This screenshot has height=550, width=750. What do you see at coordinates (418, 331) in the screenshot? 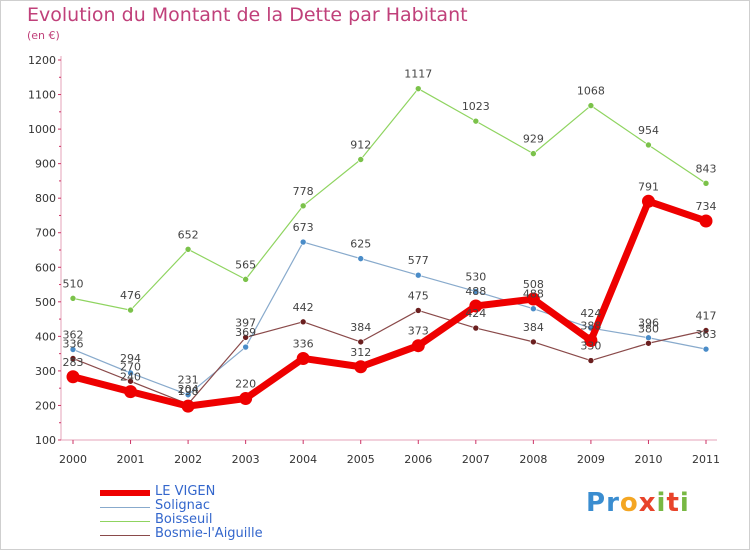
I see `data-label-le-vigen: 373` at bounding box center [418, 331].